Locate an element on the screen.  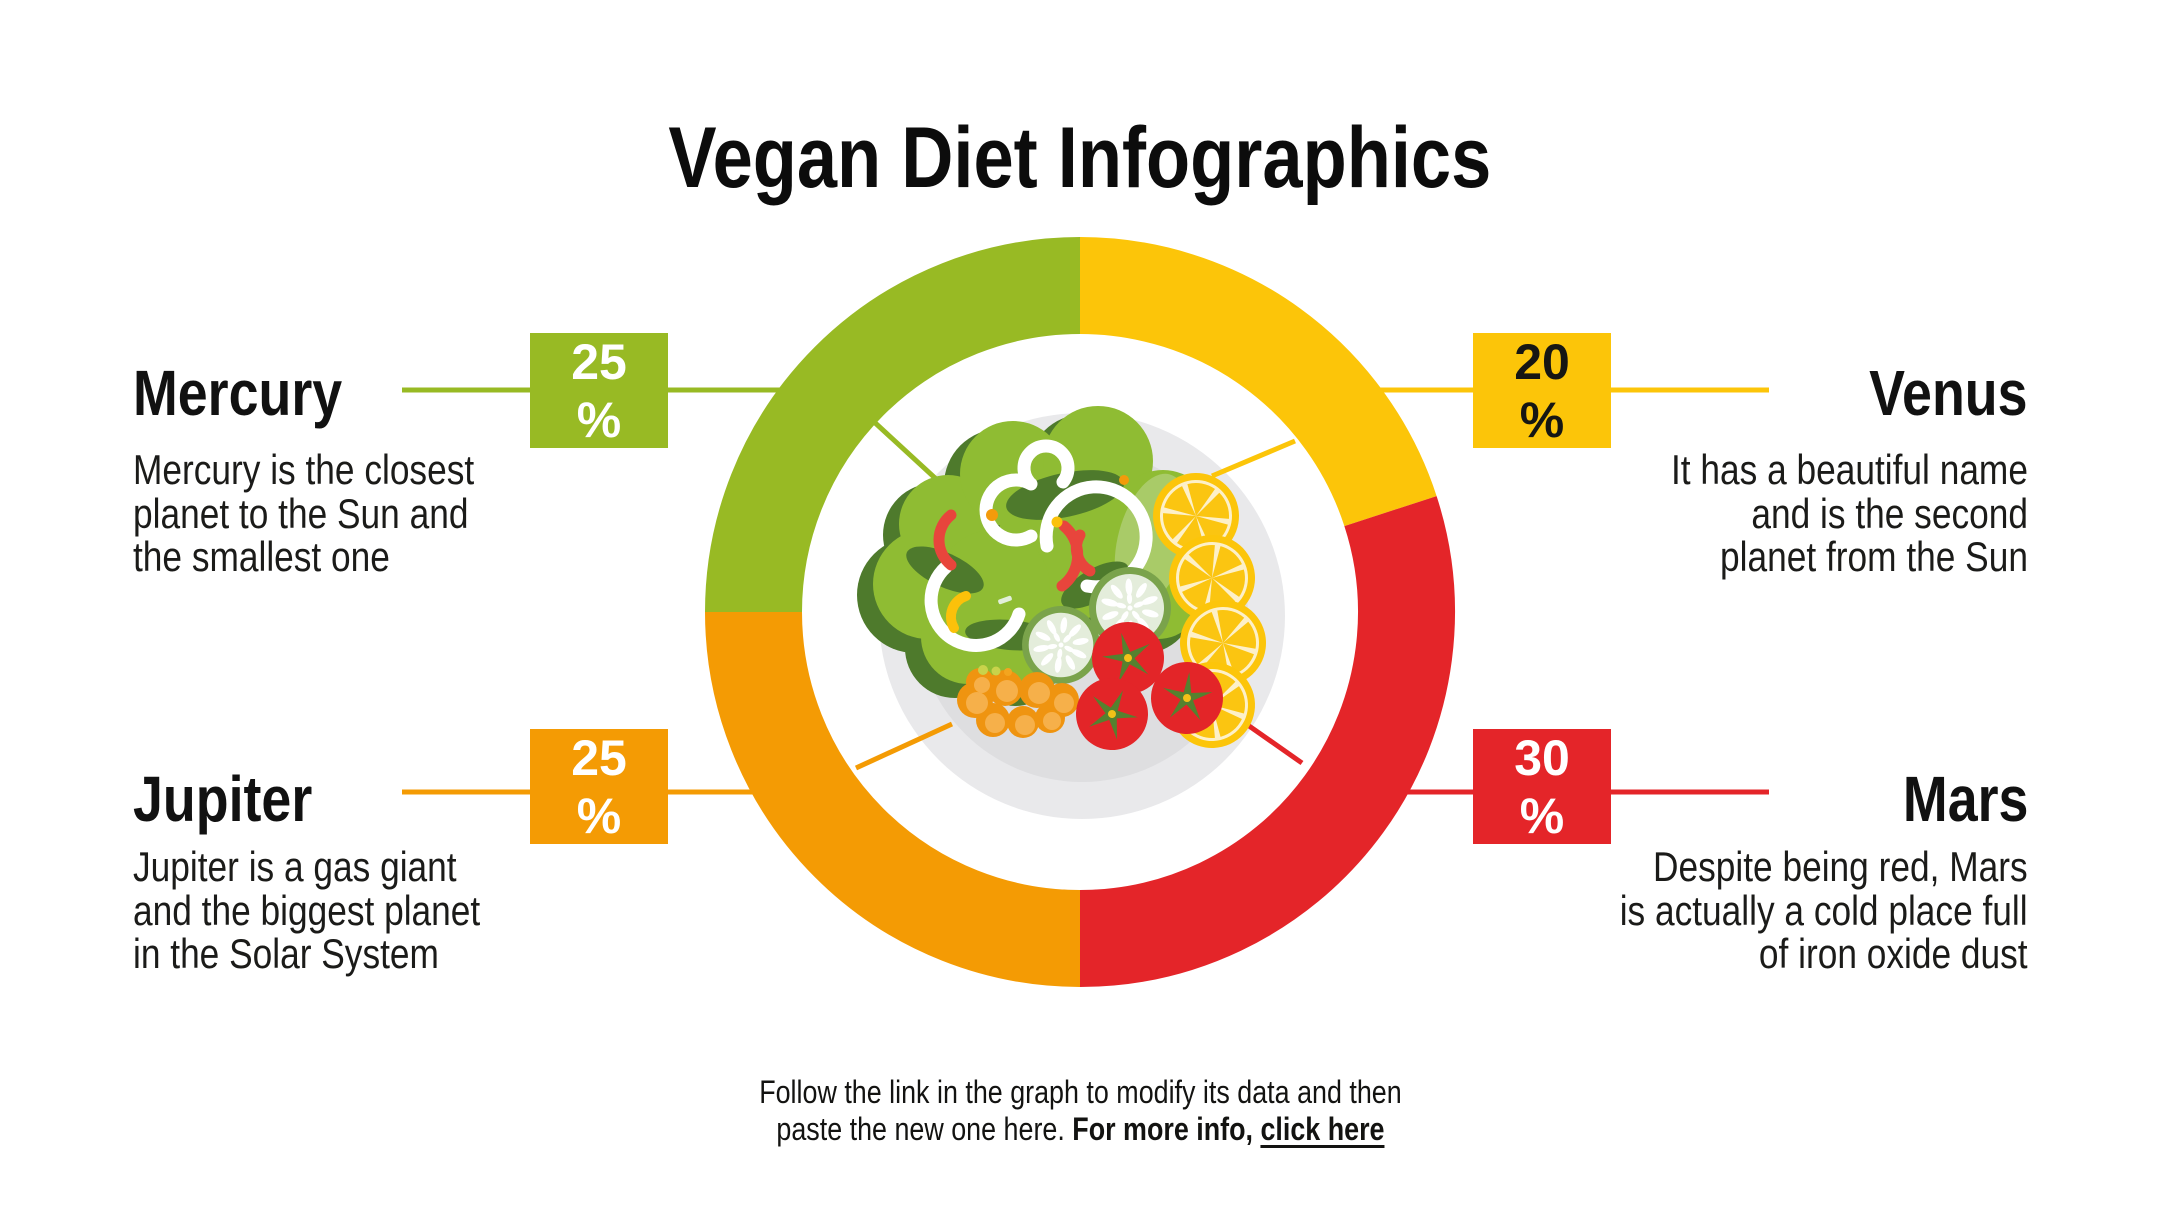
mercury-percentage-badge: 25 % is located at coordinates (599, 390).